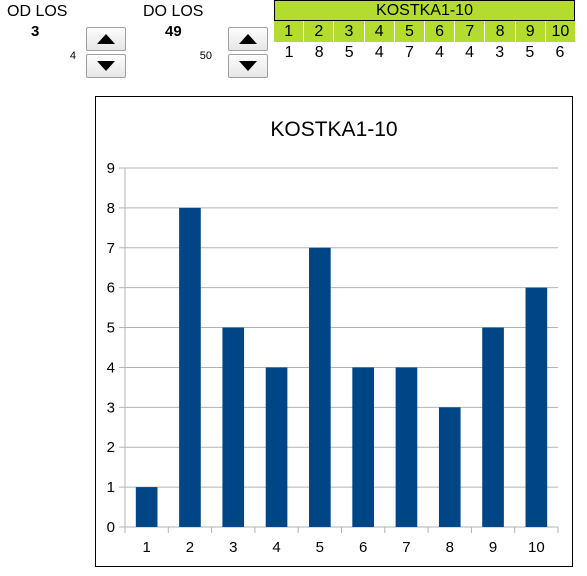 Image resolution: width=587 pixels, height=576 pixels. What do you see at coordinates (111, 168) in the screenshot?
I see `y-tick-label: 9` at bounding box center [111, 168].